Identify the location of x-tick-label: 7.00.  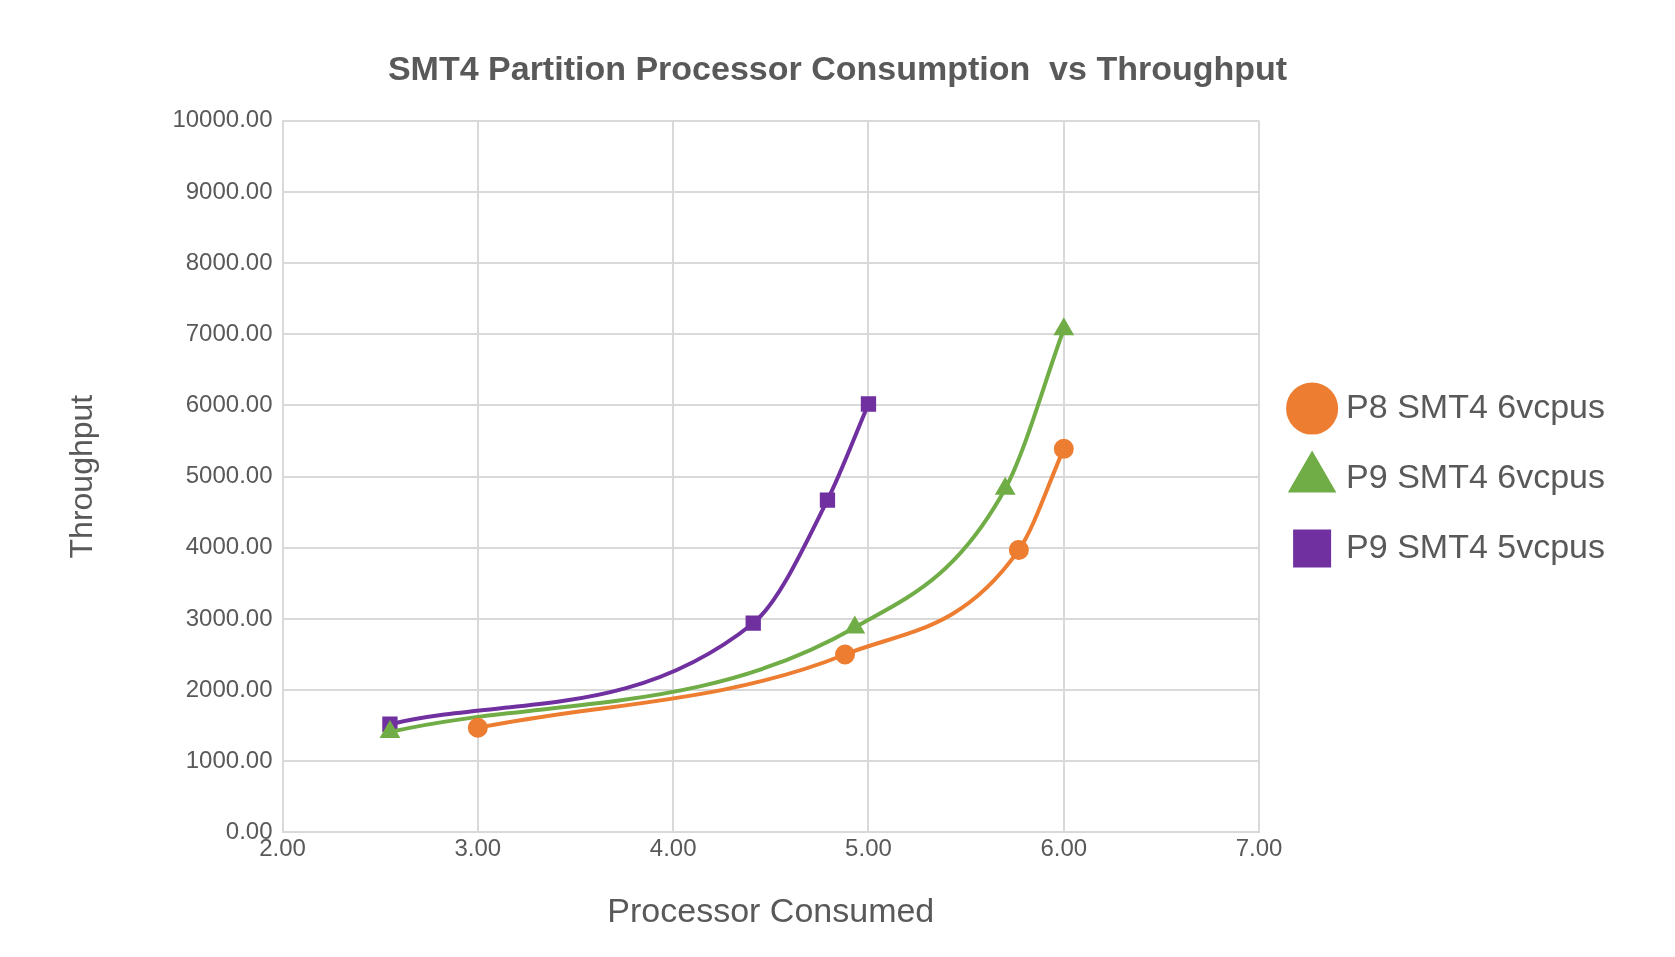
(1259, 848).